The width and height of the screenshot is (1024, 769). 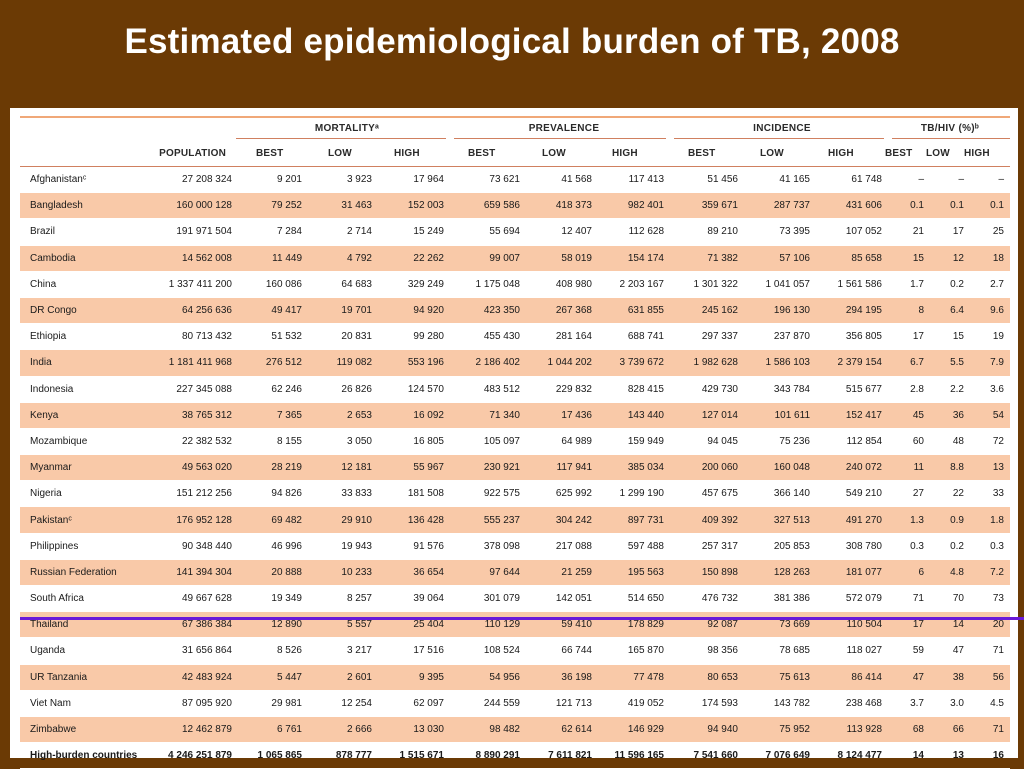 I want to click on cell-h-best: 59, so click(x=909, y=651).